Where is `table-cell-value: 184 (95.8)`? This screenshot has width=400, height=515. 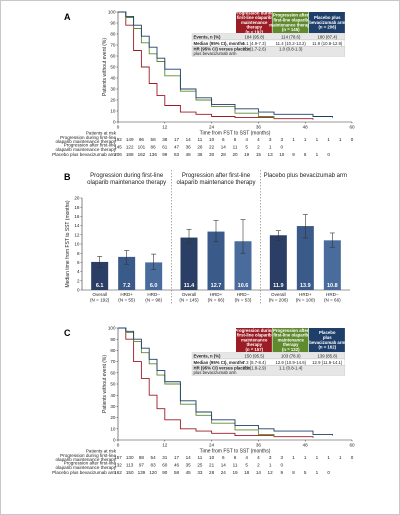
table-cell-value: 184 (95.8) is located at coordinates (254, 36).